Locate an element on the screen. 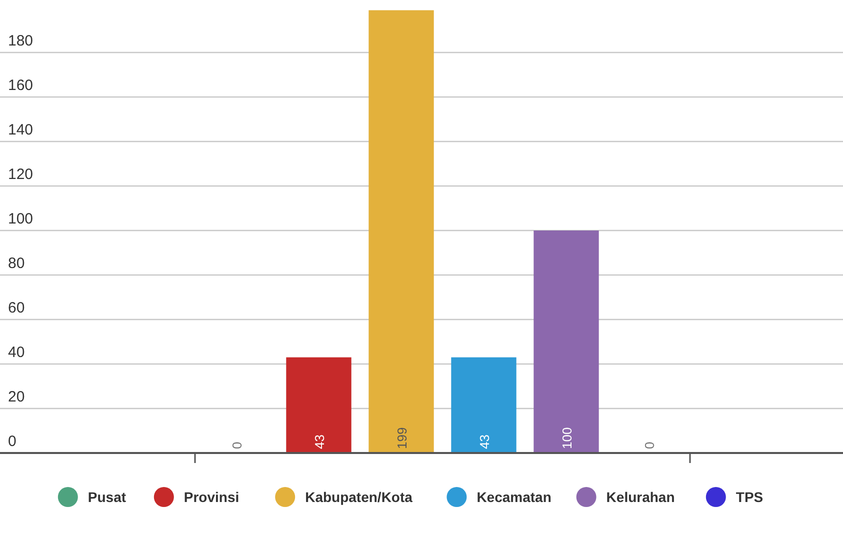 Image resolution: width=843 pixels, height=547 pixels. y-tick-label: 0 is located at coordinates (12, 441).